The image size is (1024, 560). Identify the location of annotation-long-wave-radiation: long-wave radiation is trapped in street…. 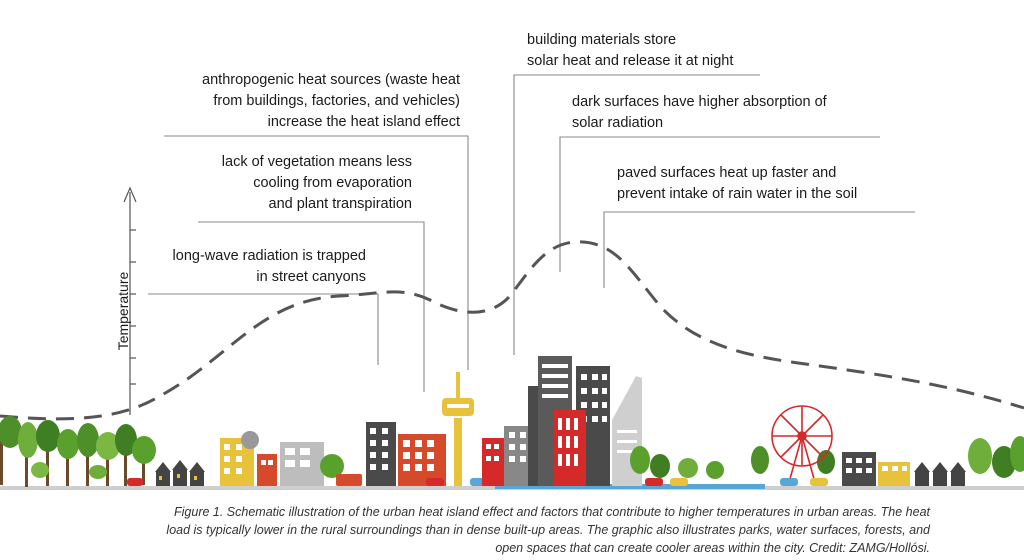
(269, 266).